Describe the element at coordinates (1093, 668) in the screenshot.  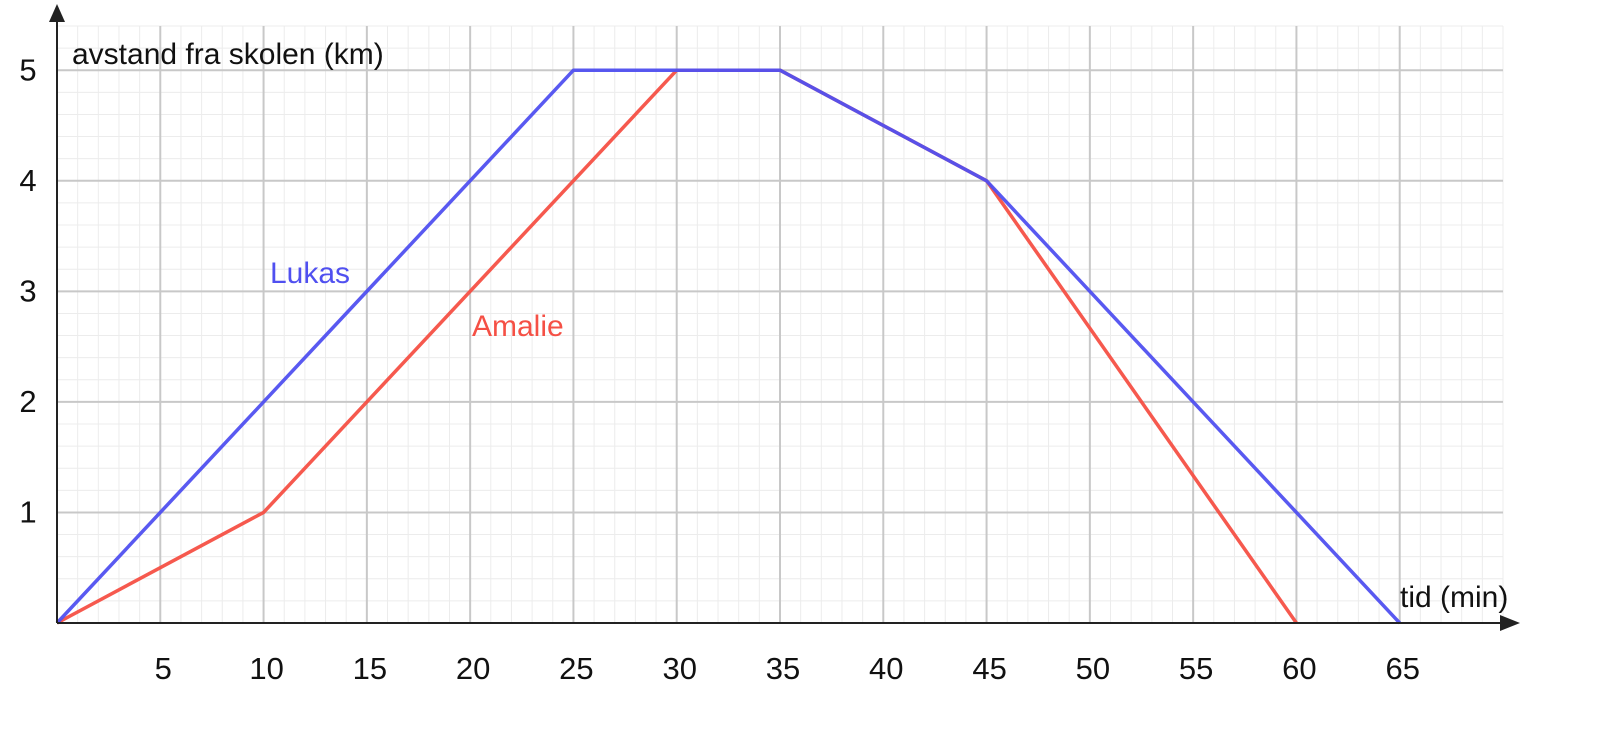
I see `x-tick-label: 50` at that location.